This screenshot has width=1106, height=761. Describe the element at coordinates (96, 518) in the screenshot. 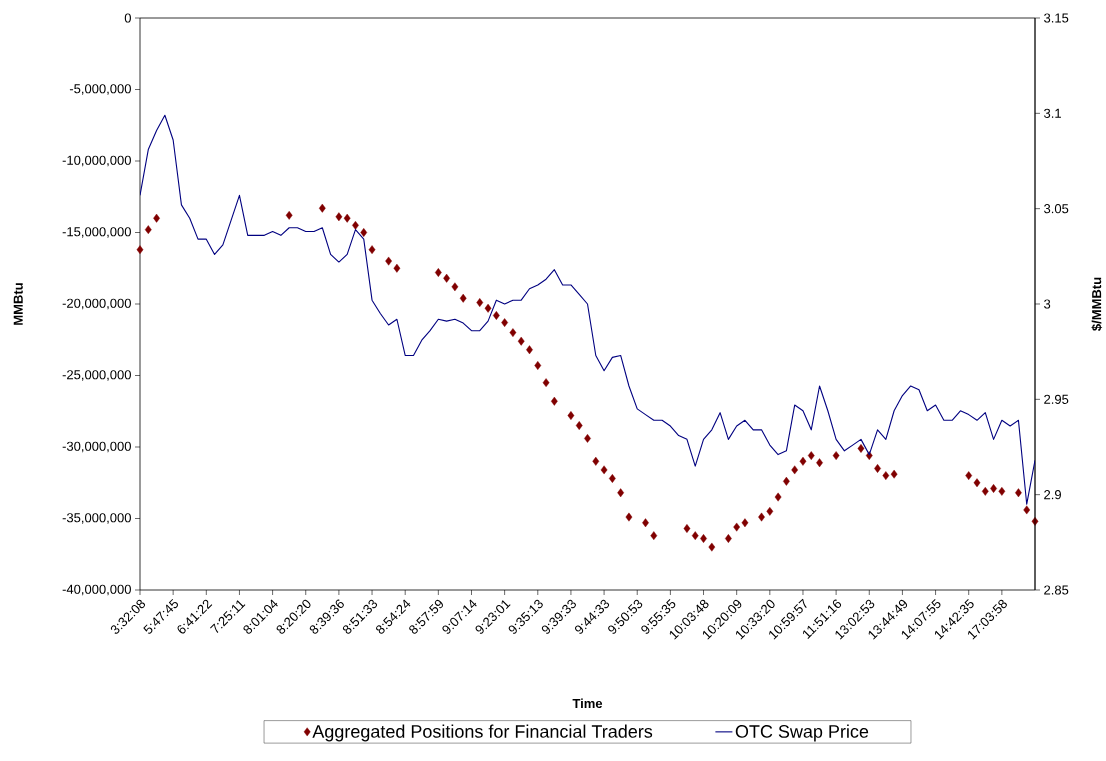

I see `y-tick-label: -35,000,000` at that location.